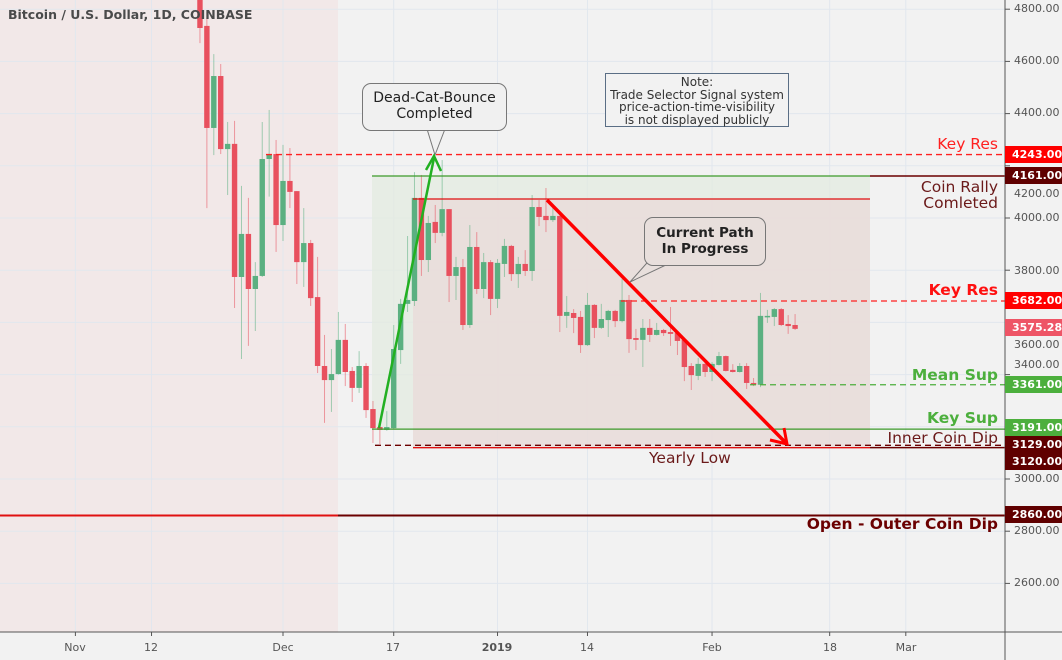  Describe the element at coordinates (1033, 444) in the screenshot. I see `price-badge-inner-coin-dip: 3129.00` at that location.